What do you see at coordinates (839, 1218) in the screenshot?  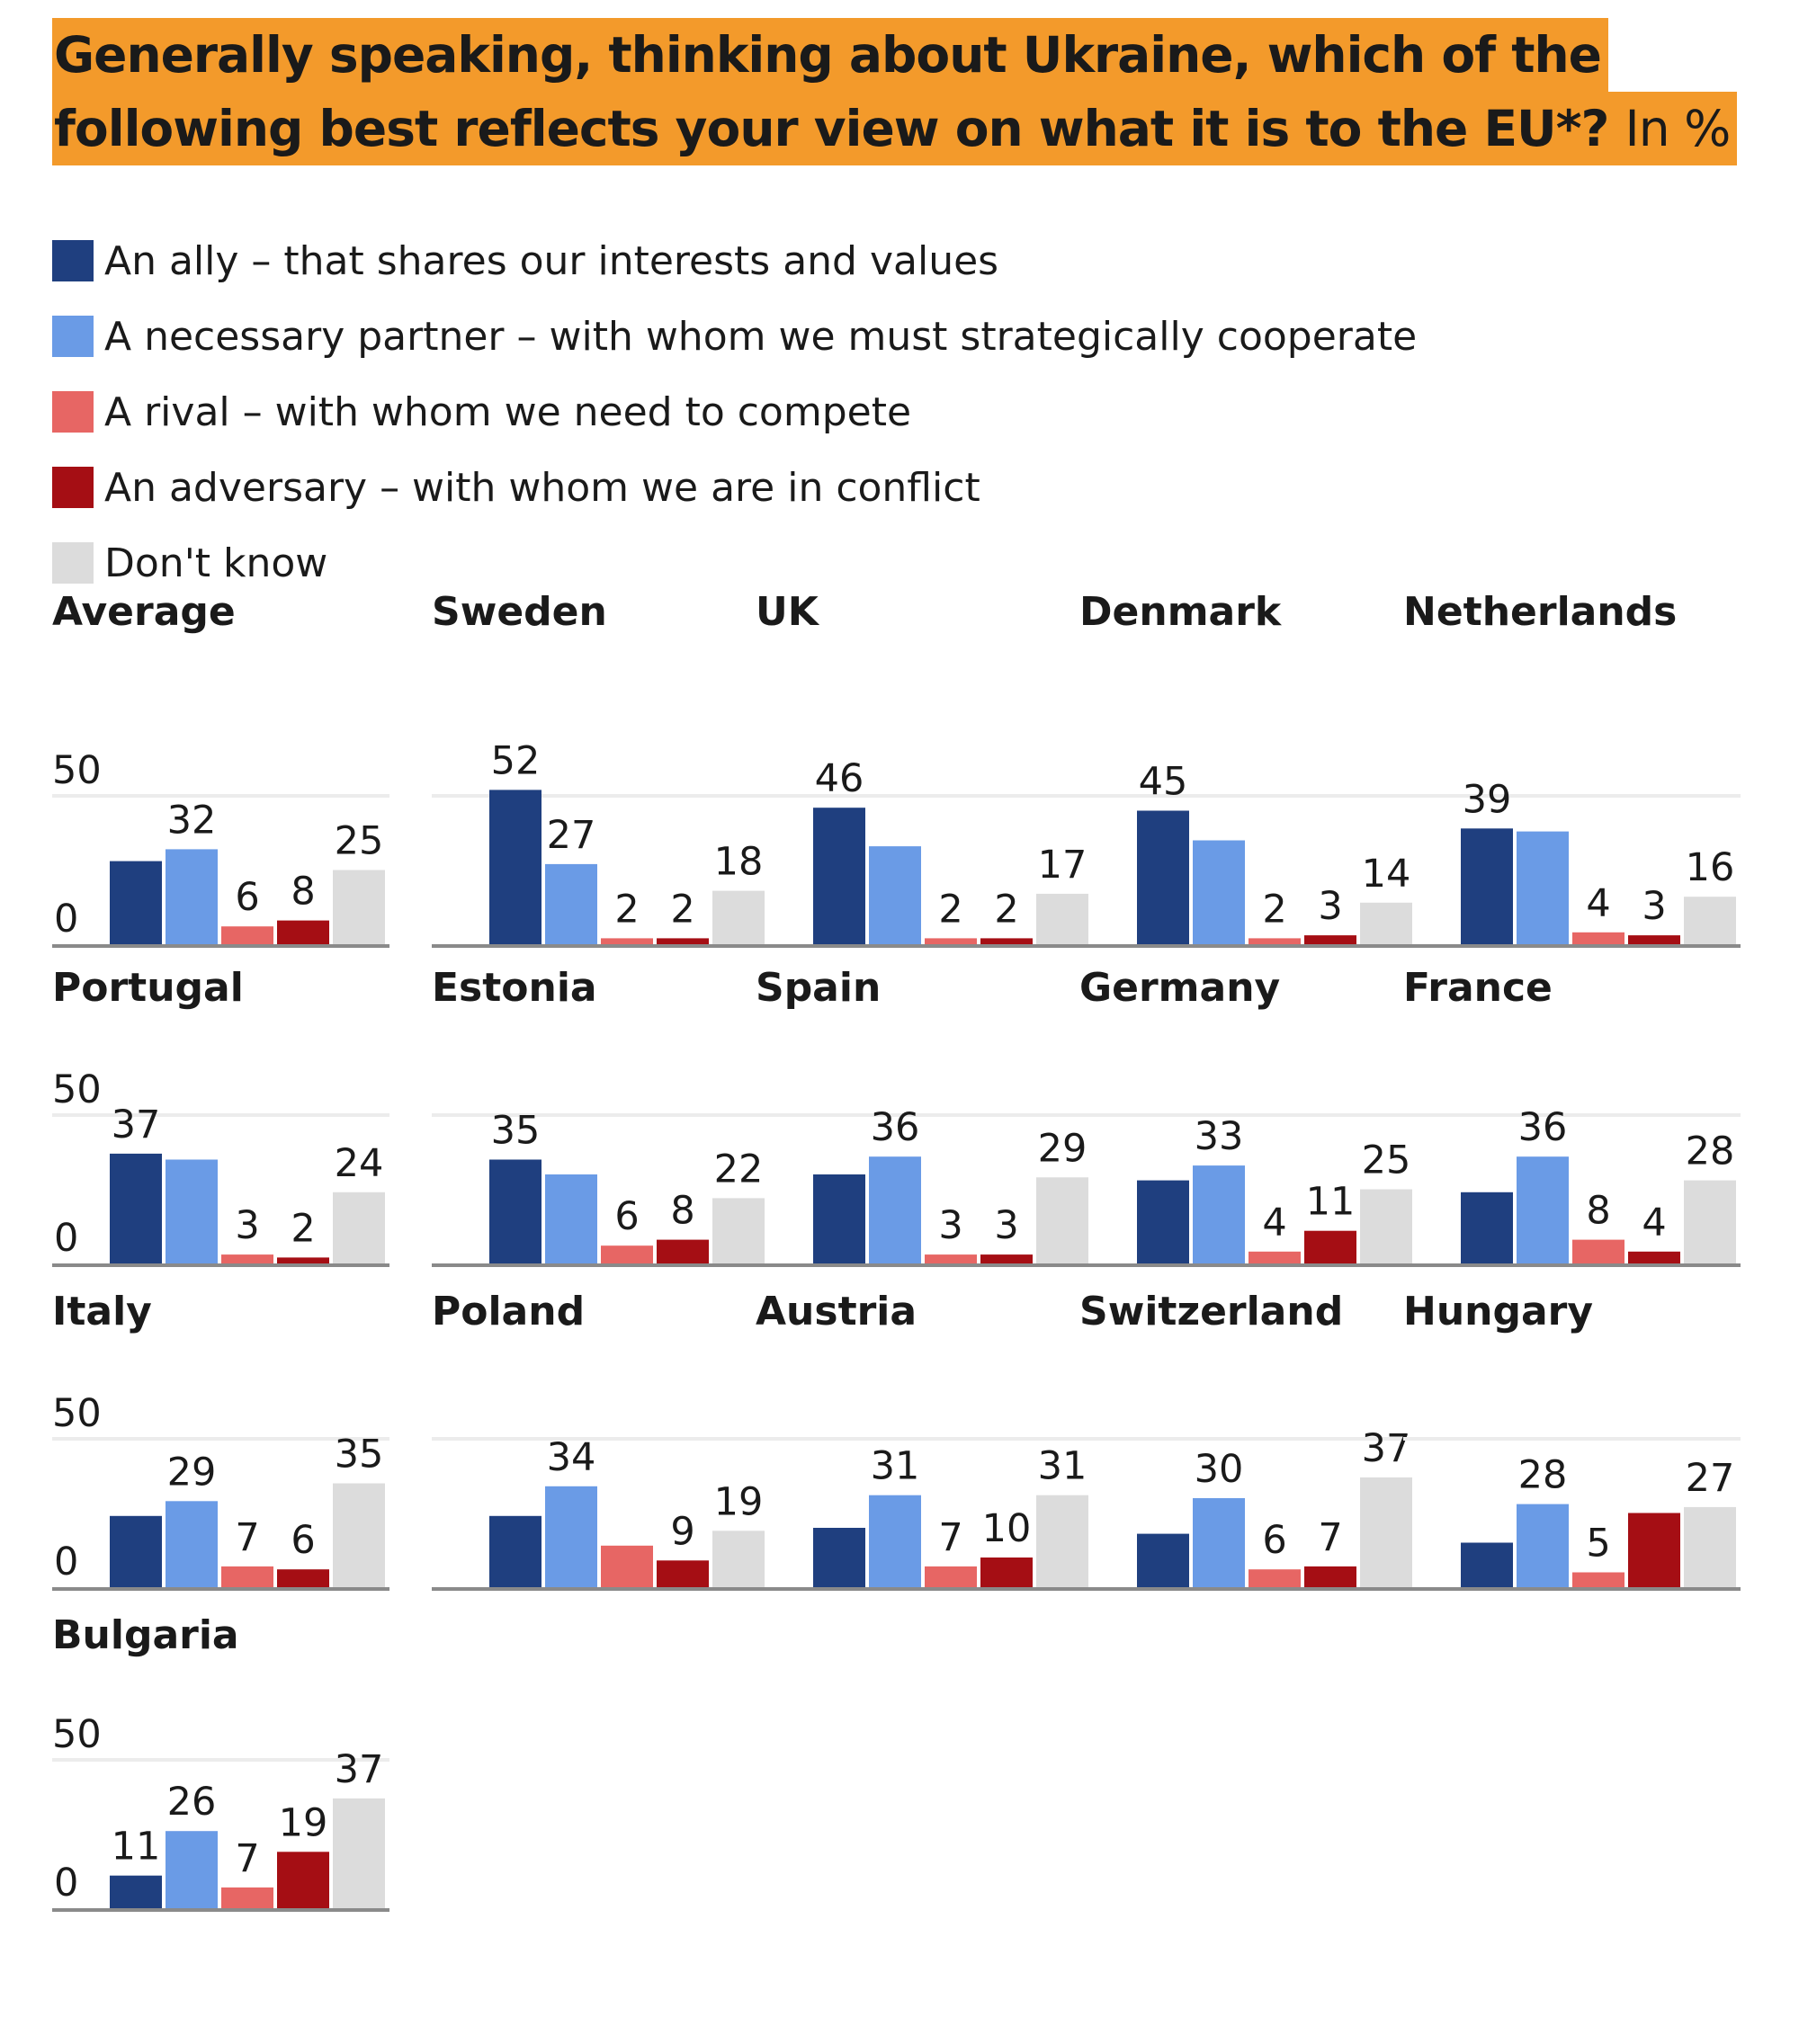 I see `bar-spain-ally` at bounding box center [839, 1218].